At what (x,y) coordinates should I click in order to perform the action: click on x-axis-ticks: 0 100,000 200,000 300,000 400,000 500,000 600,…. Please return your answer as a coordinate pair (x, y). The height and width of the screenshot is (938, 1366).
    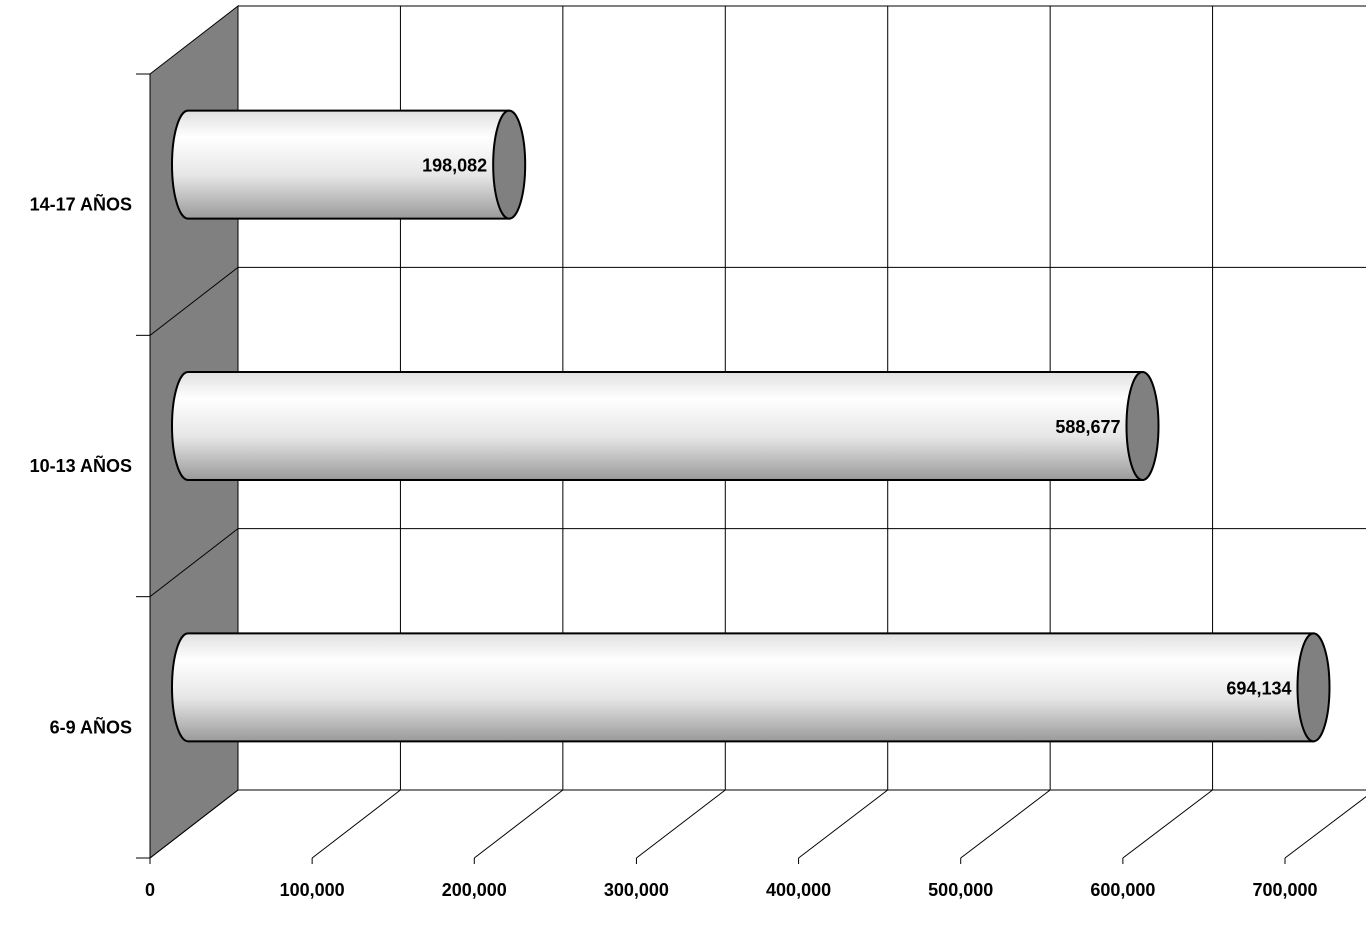
    Looking at the image, I should click on (731, 890).